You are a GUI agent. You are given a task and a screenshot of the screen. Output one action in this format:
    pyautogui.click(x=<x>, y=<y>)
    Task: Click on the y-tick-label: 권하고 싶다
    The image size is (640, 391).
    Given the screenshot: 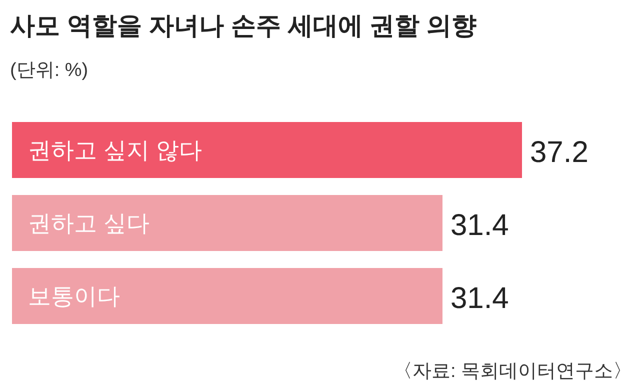 What is the action you would take?
    pyautogui.click(x=89, y=223)
    